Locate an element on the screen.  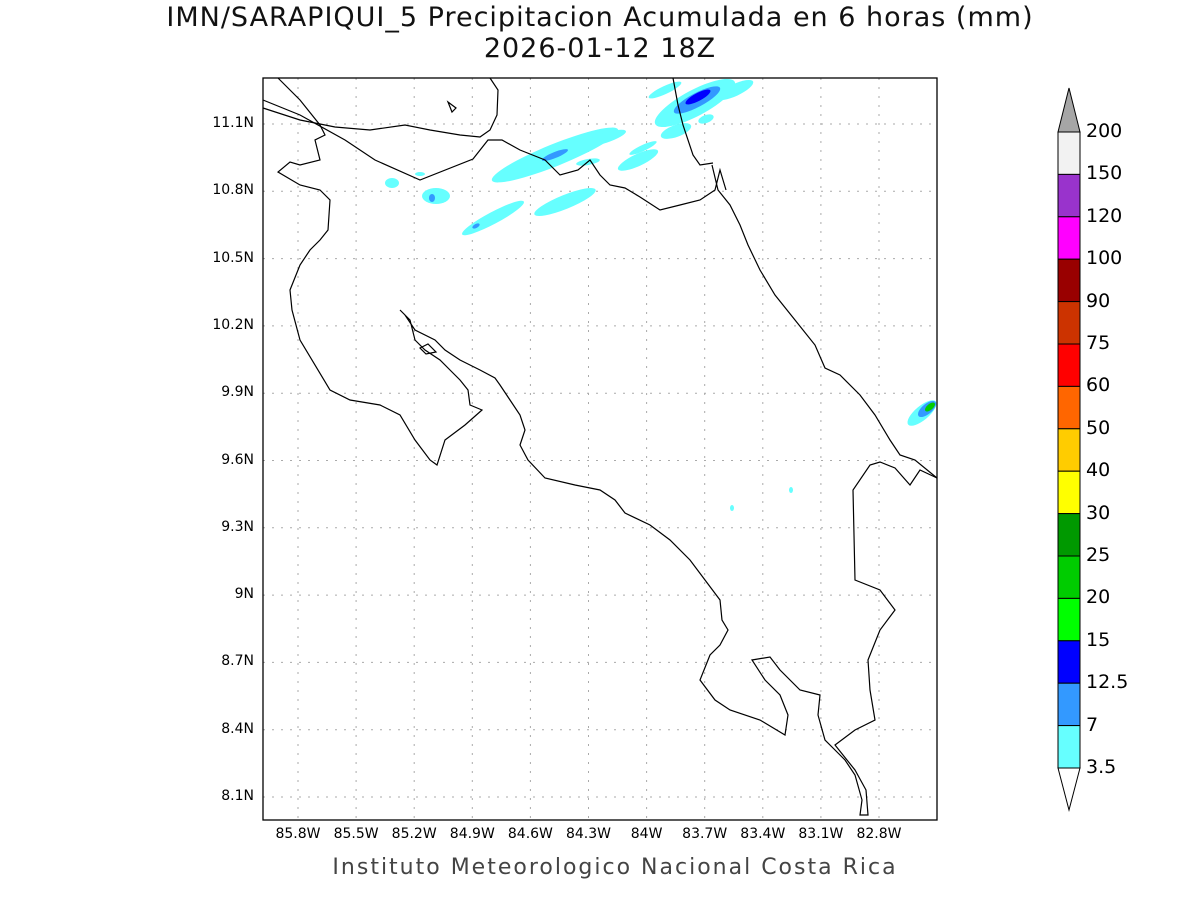
lat-tick-label: 8.1N is located at coordinates (237, 796).